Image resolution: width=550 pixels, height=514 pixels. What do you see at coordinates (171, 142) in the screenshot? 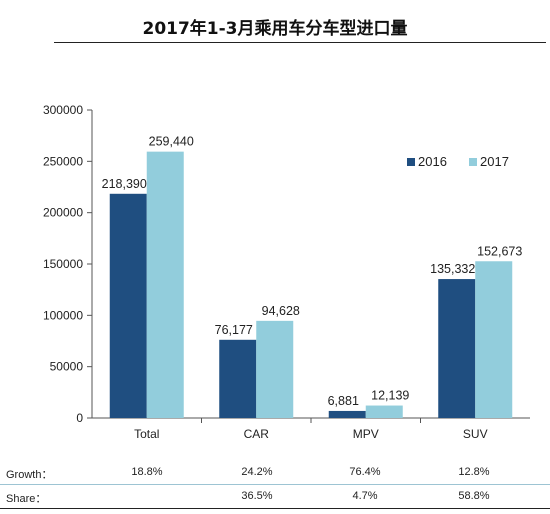
I see `data-label: 259,440` at bounding box center [171, 142].